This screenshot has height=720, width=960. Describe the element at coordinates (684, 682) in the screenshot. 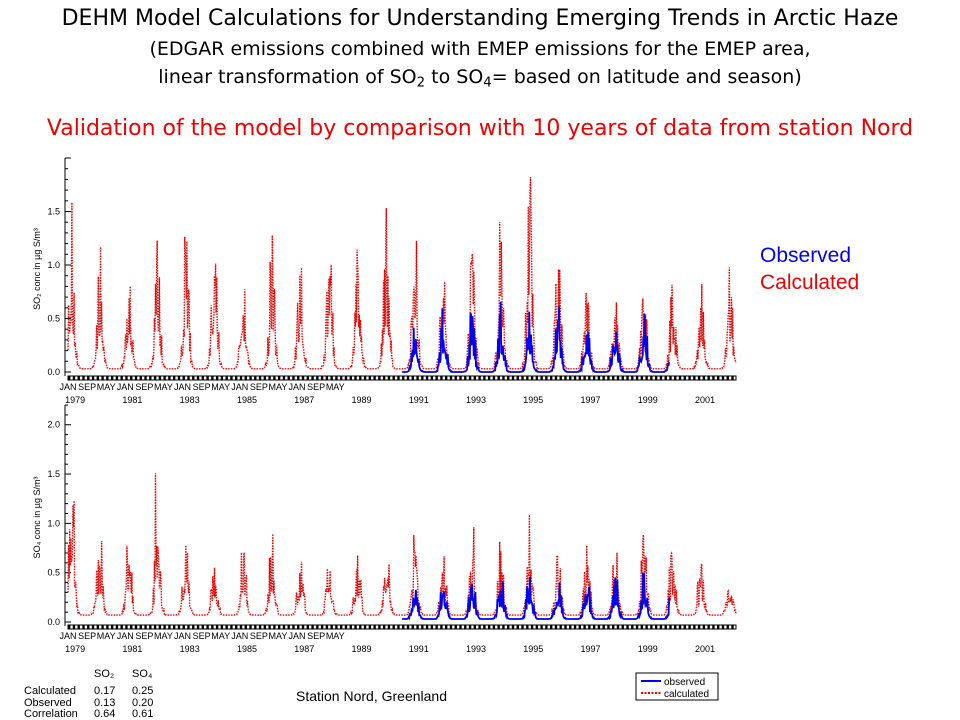

I see `legend-text-observed: observed` at that location.